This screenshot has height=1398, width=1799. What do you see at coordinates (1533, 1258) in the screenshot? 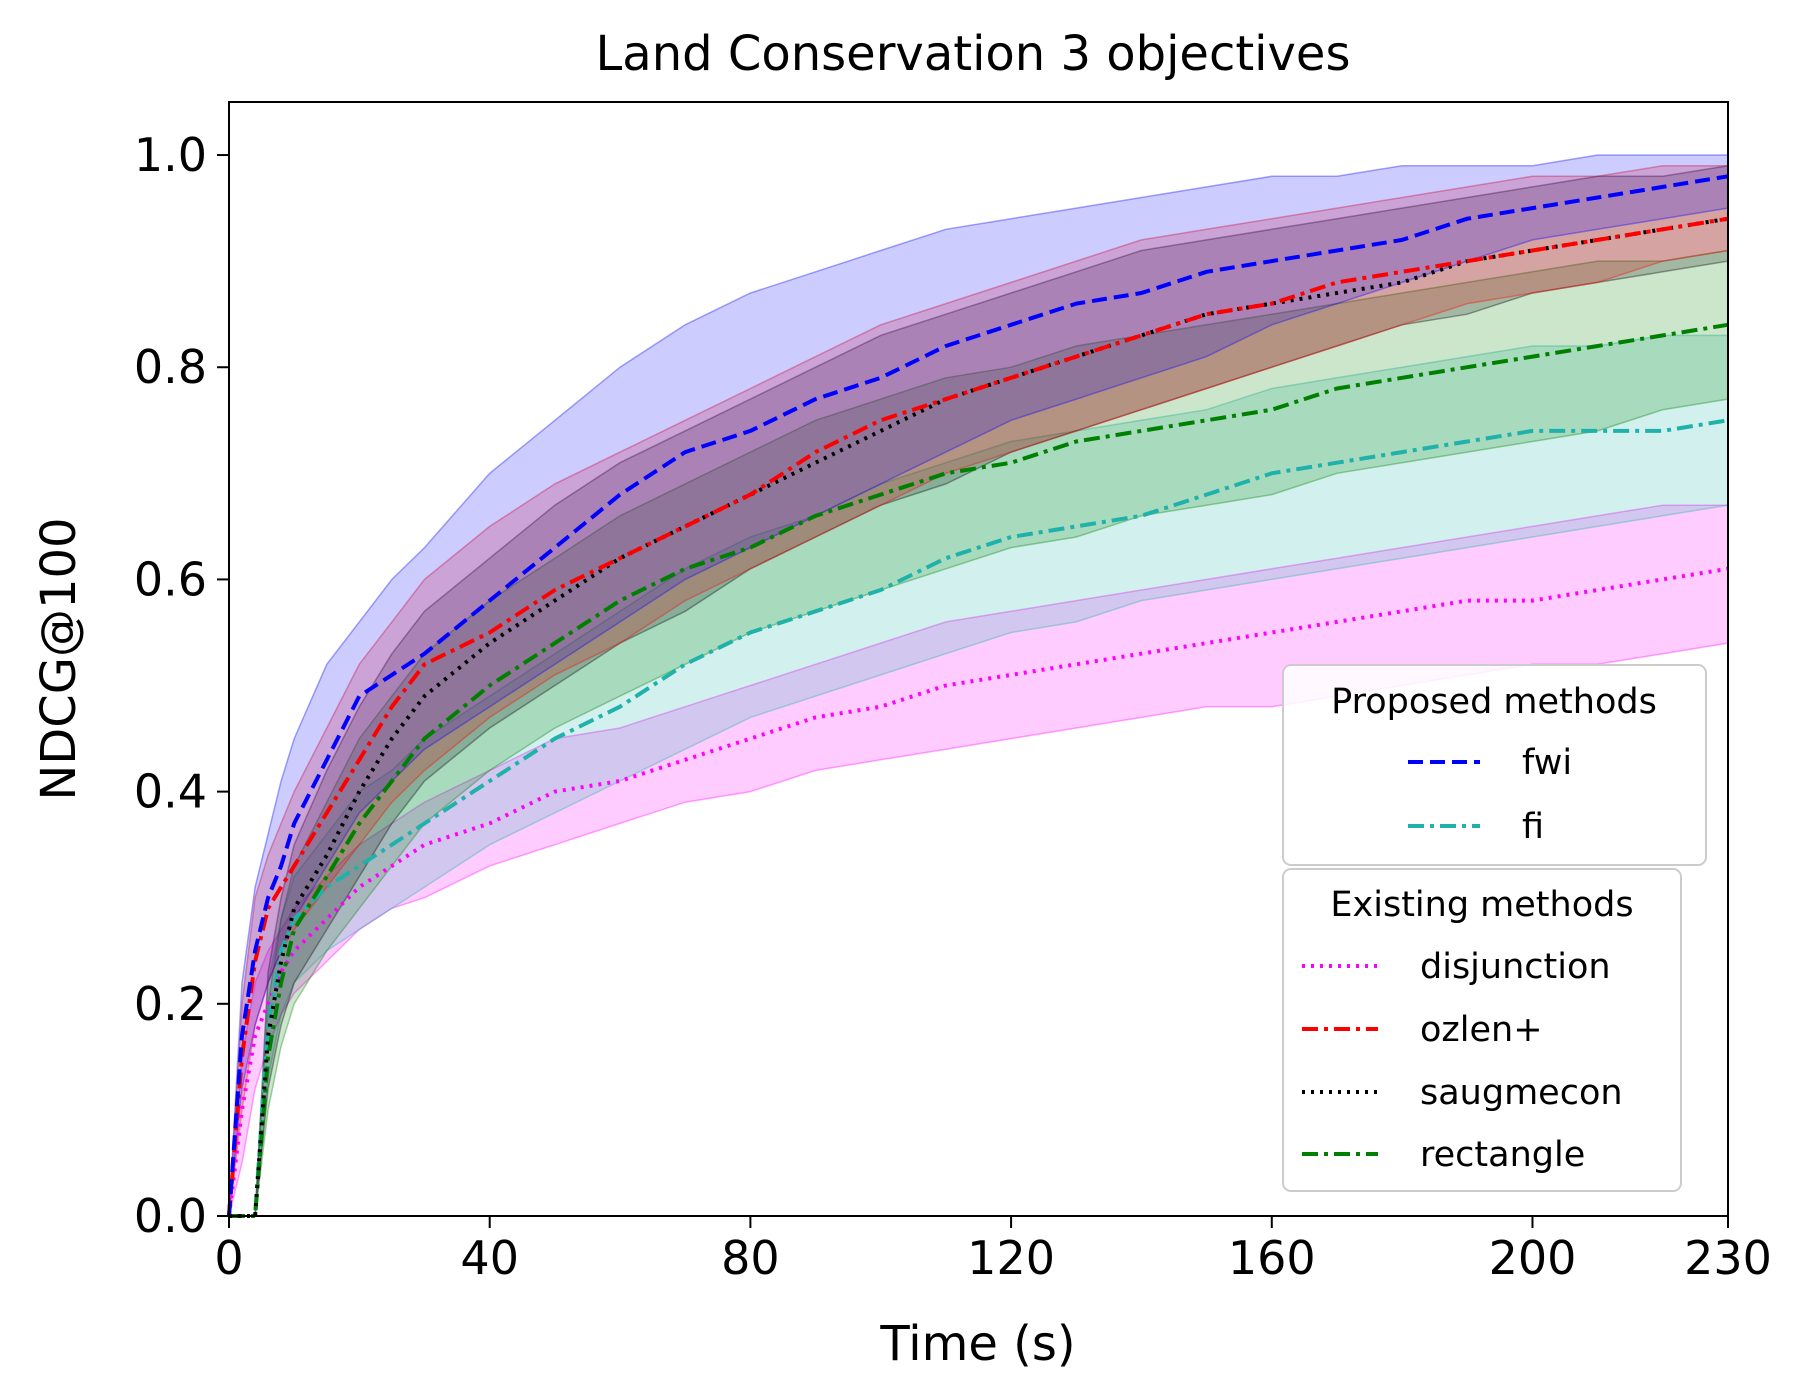
I see `x-tick-label: 200` at bounding box center [1533, 1258].